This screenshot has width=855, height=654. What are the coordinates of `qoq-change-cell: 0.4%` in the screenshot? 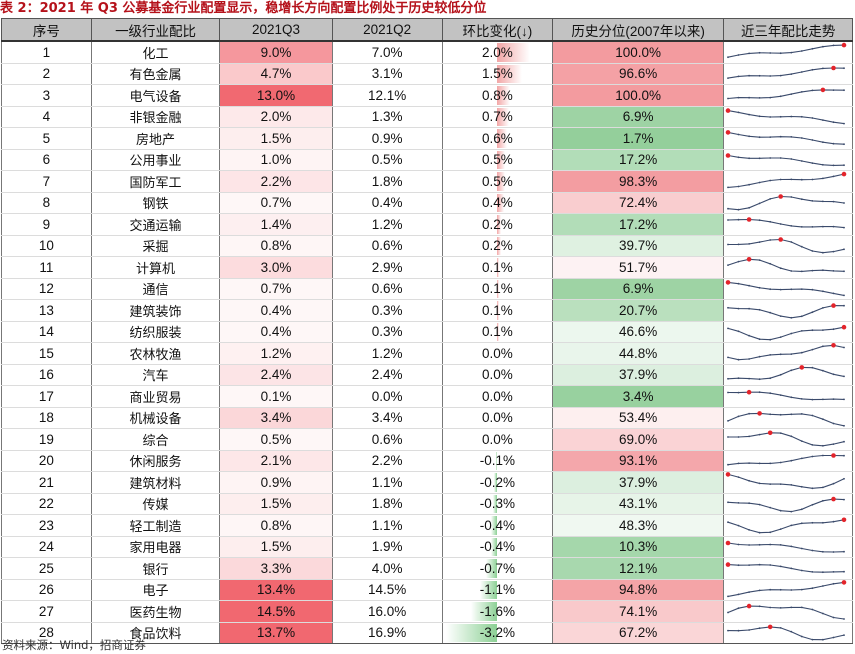 It's located at (497, 203).